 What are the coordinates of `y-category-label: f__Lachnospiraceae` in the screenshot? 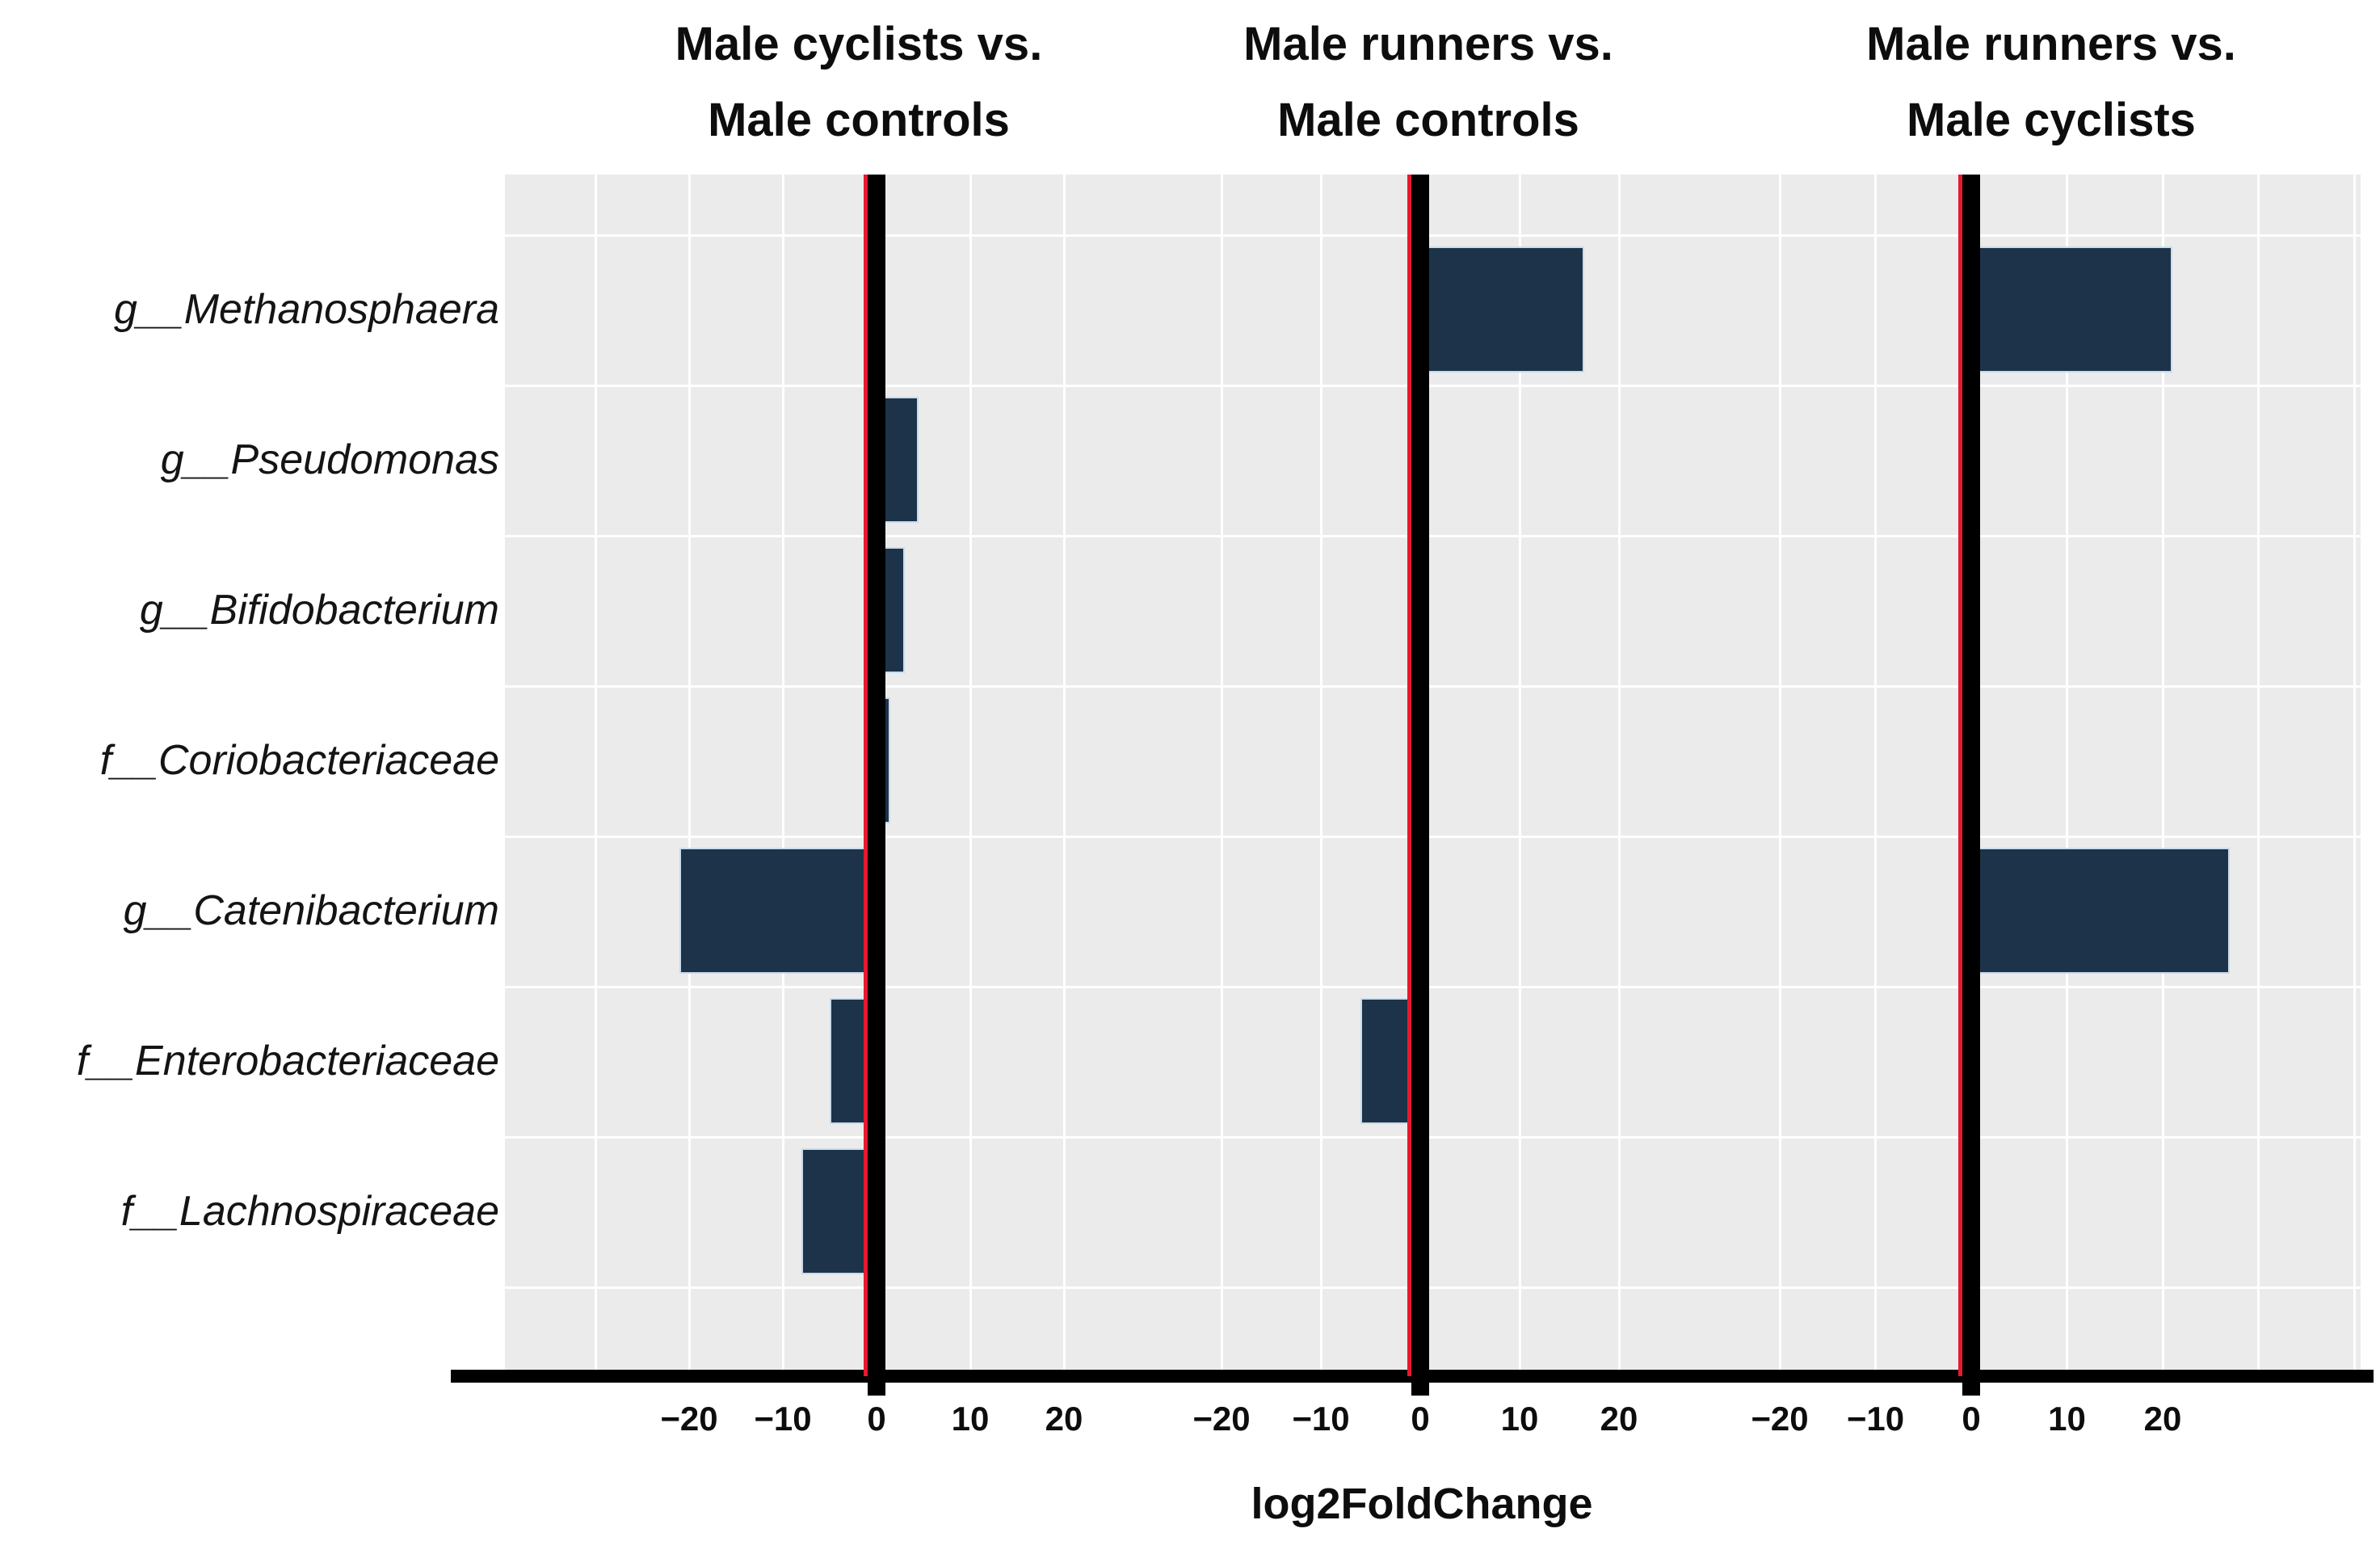 It's located at (309, 1211).